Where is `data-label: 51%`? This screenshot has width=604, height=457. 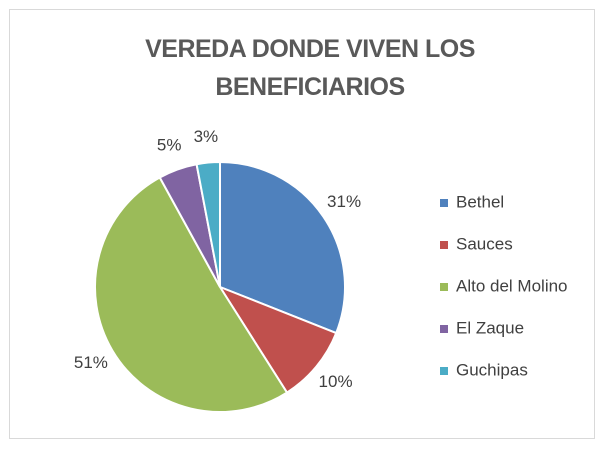 data-label: 51% is located at coordinates (91, 362).